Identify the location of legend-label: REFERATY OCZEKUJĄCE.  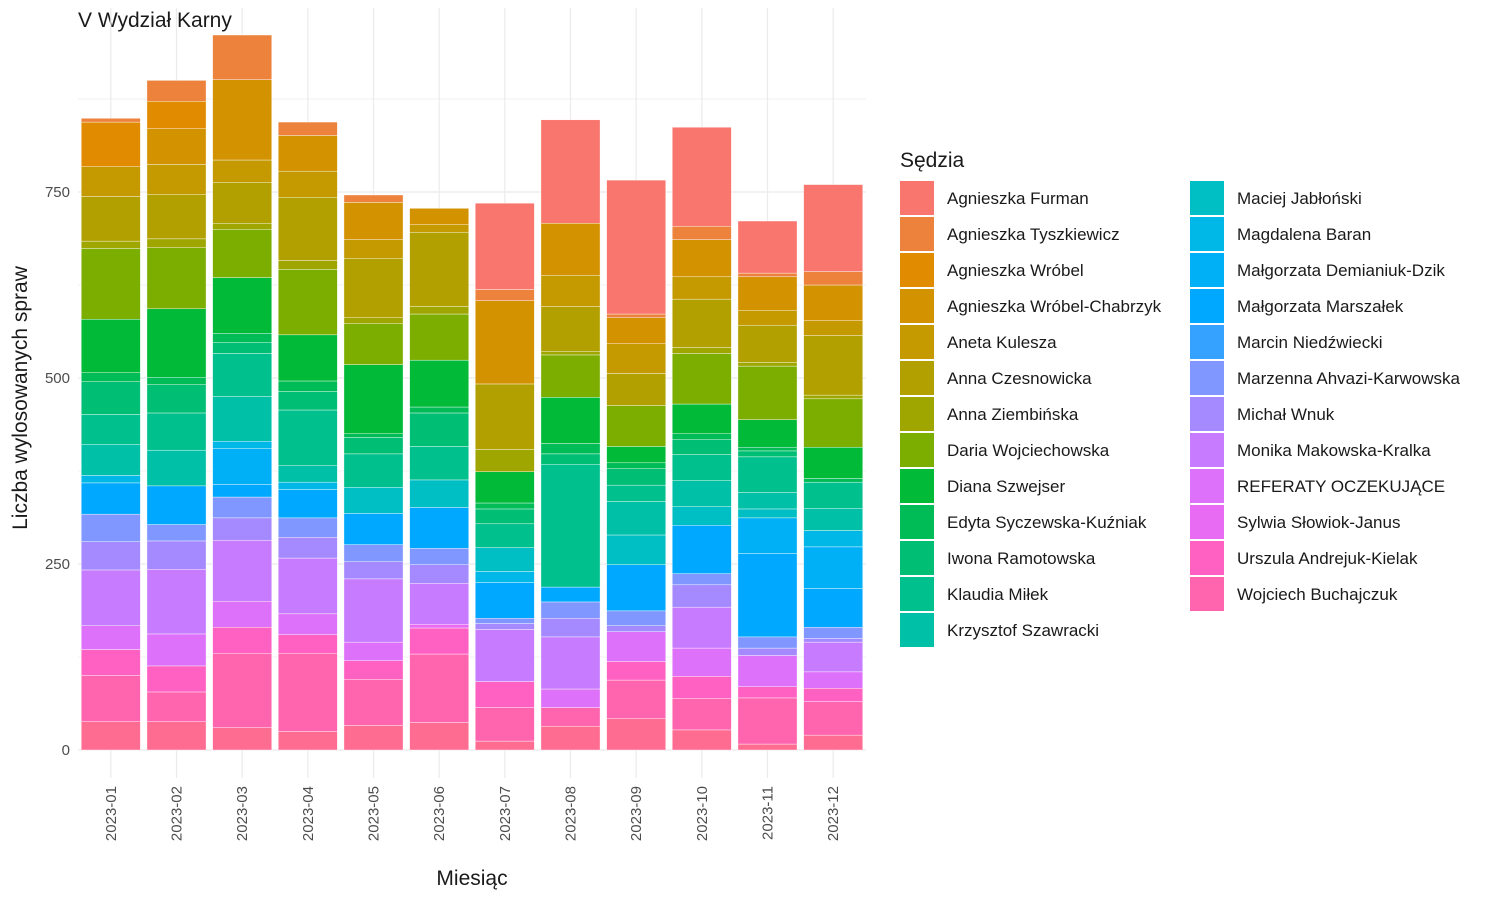
(1341, 486).